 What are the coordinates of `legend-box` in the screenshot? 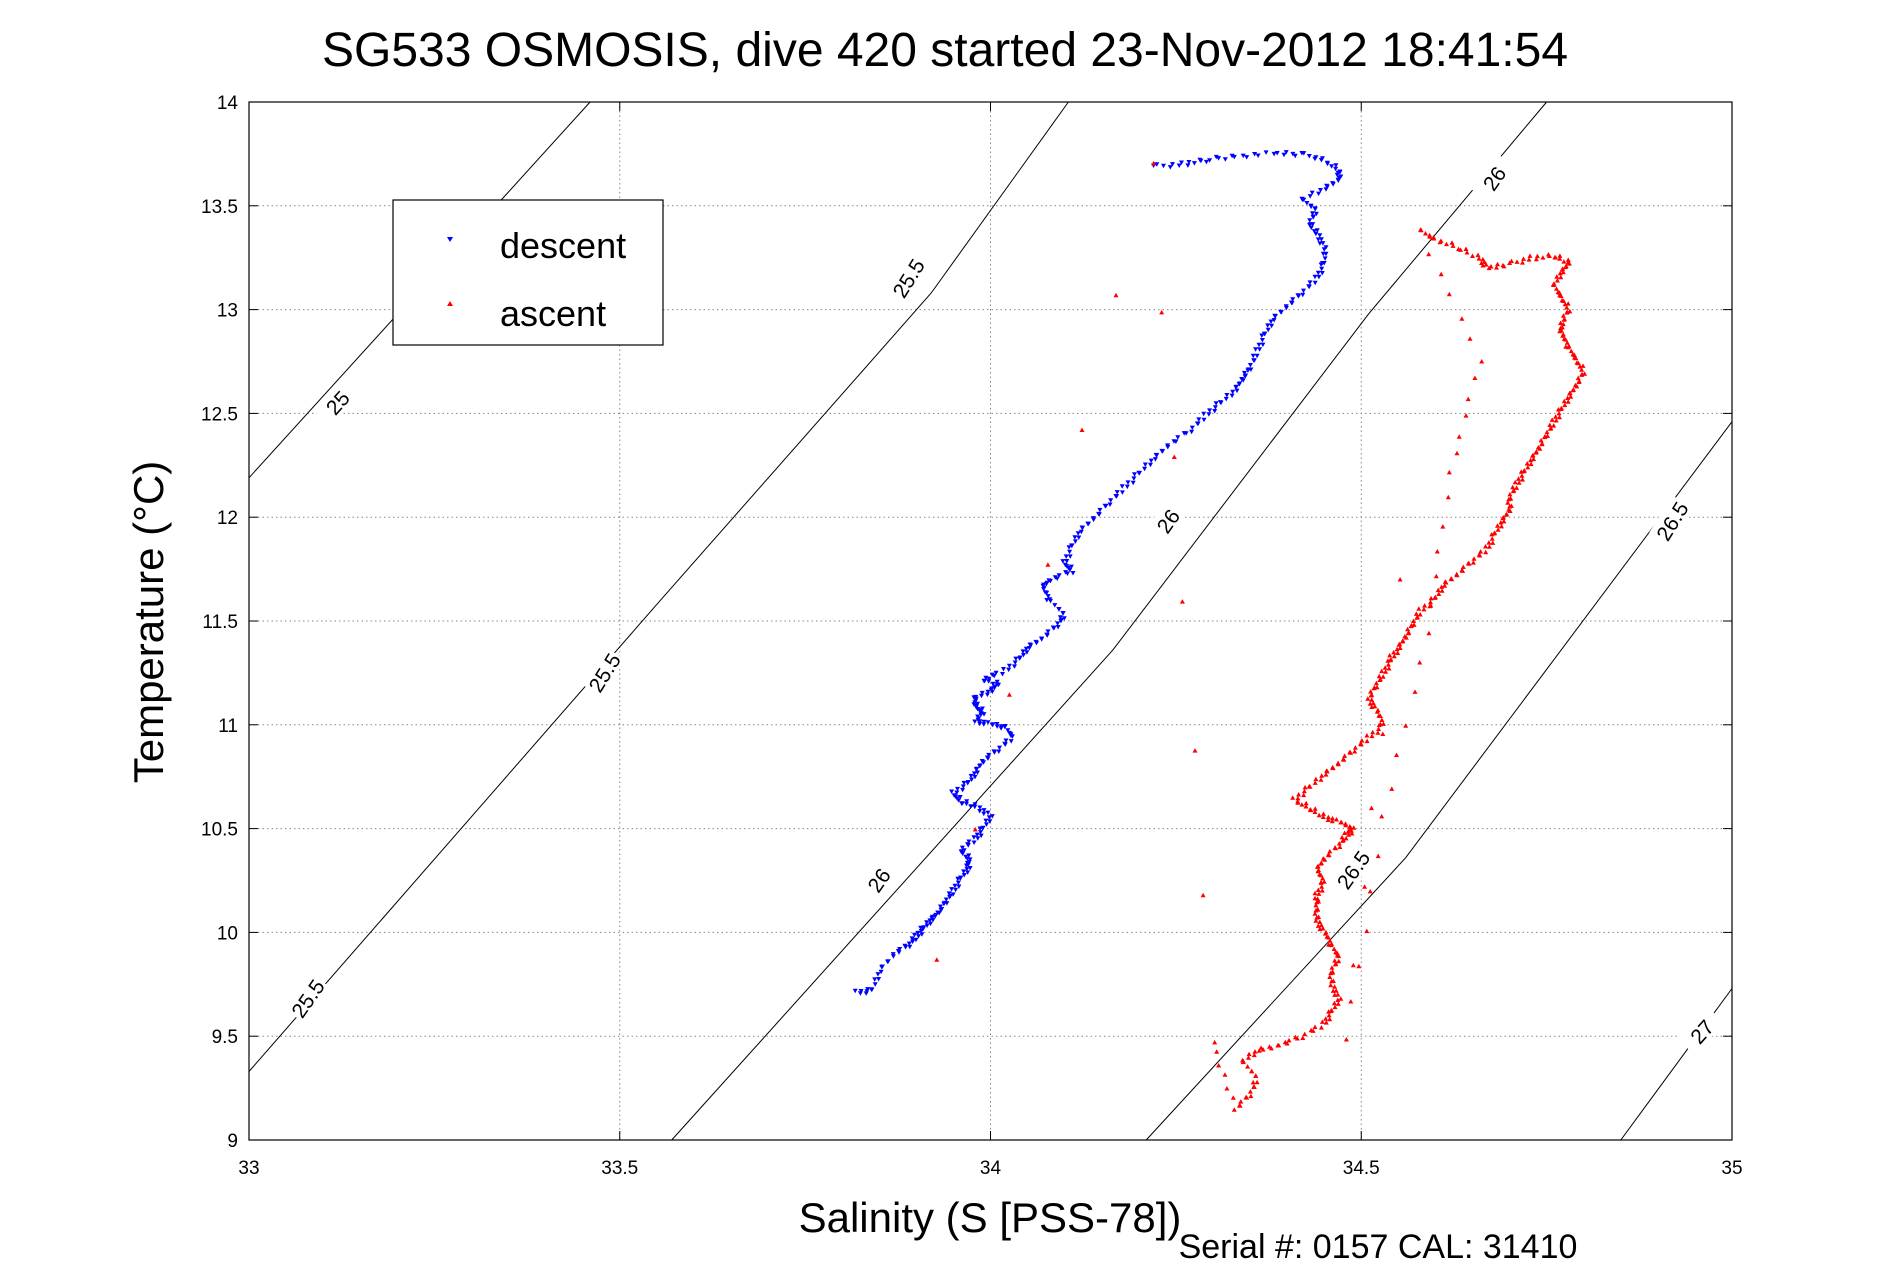 It's located at (528, 272).